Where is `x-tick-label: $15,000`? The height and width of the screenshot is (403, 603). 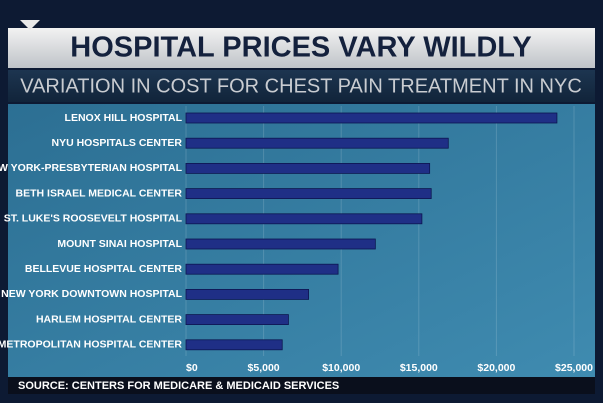
x-tick-label: $15,000 is located at coordinates (419, 368).